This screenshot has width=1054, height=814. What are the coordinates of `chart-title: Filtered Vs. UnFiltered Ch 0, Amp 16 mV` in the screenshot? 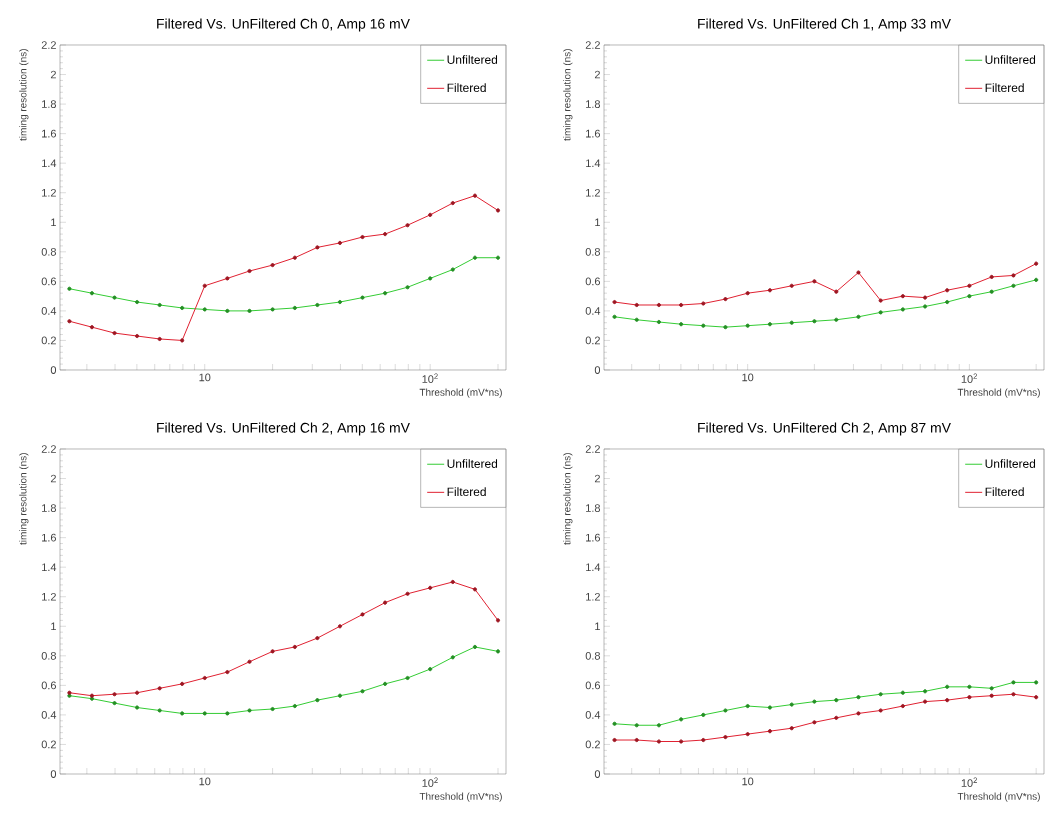 It's located at (283, 25).